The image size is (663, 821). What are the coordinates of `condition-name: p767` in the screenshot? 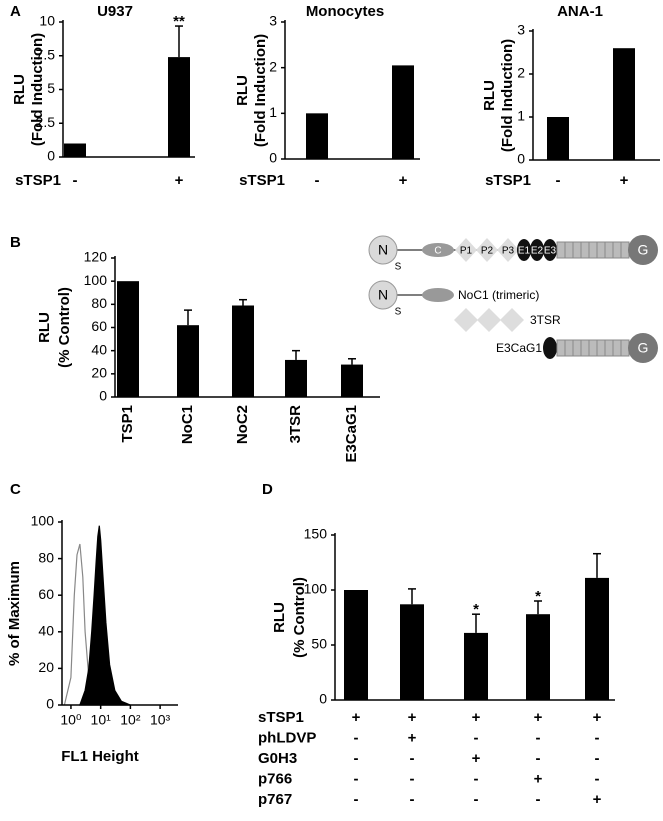 It's located at (275, 799).